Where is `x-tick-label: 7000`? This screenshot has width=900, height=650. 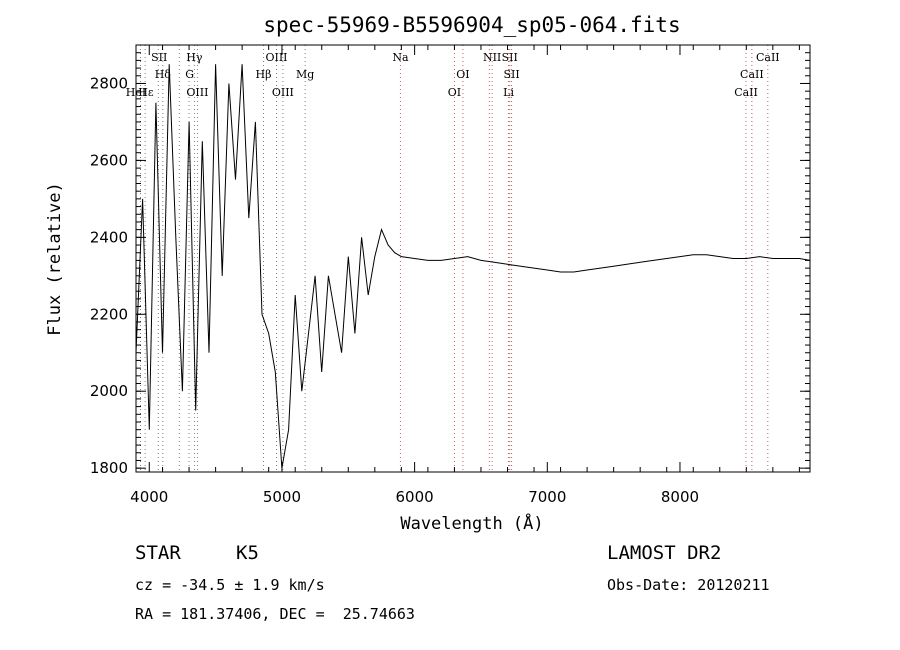 x-tick-label: 7000 is located at coordinates (547, 497).